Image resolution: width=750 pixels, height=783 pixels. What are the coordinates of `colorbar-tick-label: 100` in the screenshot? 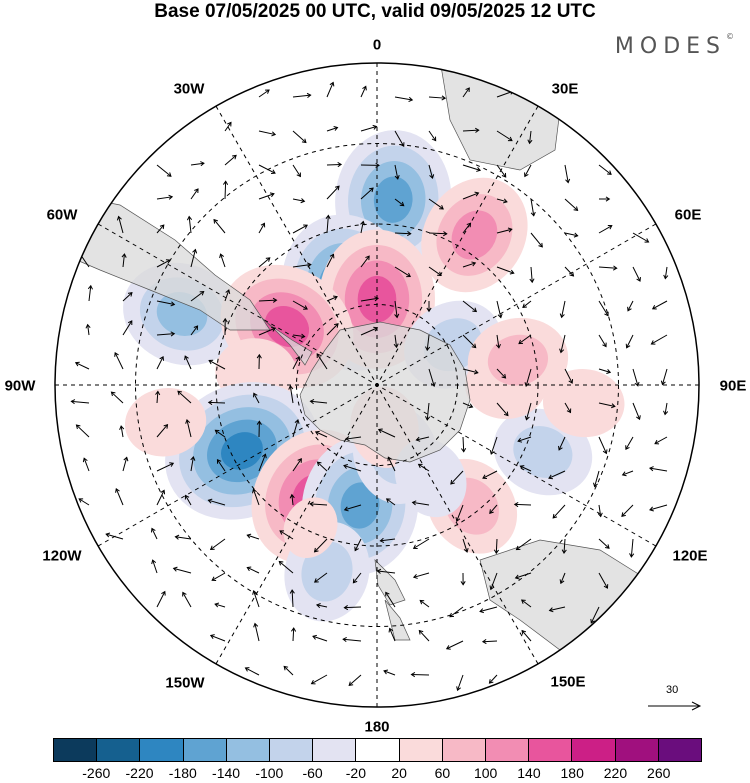 It's located at (485, 773).